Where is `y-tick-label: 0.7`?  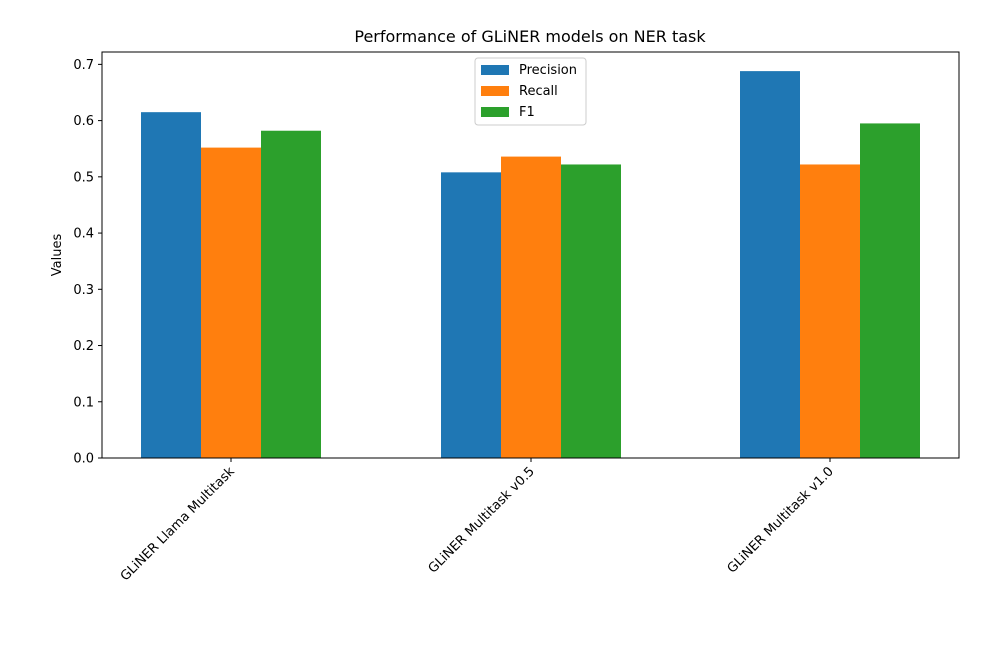 y-tick-label: 0.7 is located at coordinates (83, 65).